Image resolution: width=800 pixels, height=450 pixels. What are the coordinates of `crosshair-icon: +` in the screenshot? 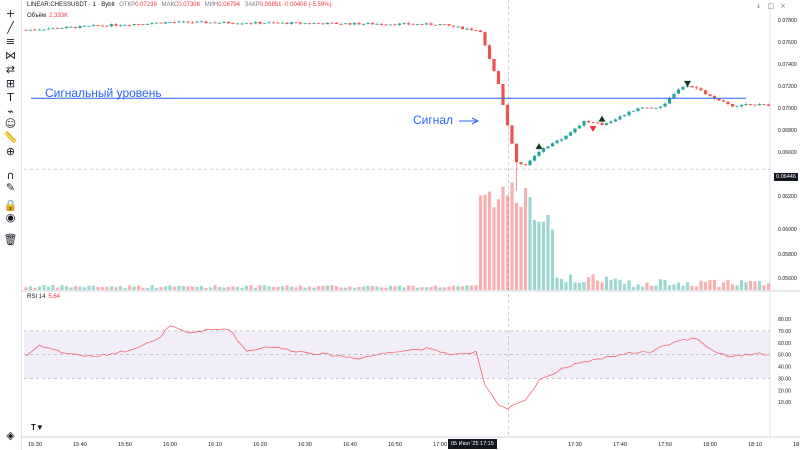 It's located at (10, 13).